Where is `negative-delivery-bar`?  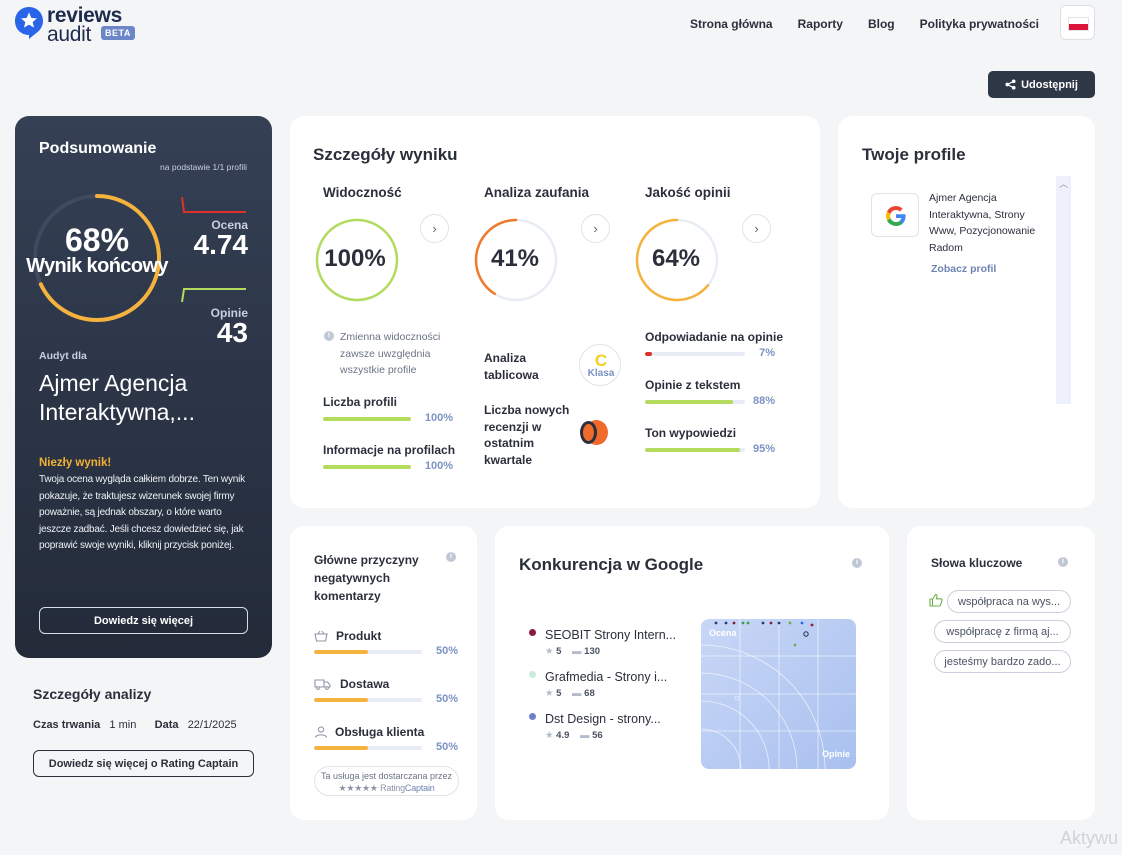 negative-delivery-bar is located at coordinates (368, 700).